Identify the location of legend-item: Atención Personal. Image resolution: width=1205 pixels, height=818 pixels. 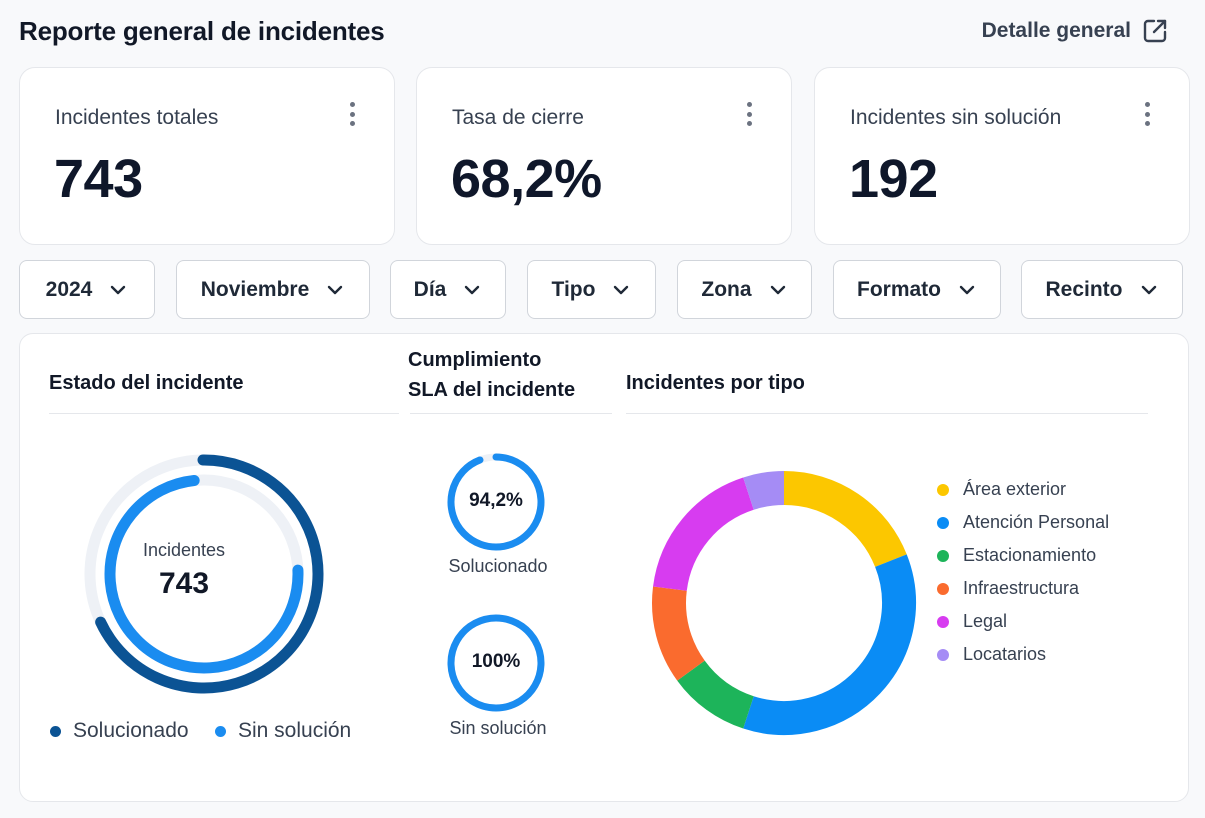
(1023, 522).